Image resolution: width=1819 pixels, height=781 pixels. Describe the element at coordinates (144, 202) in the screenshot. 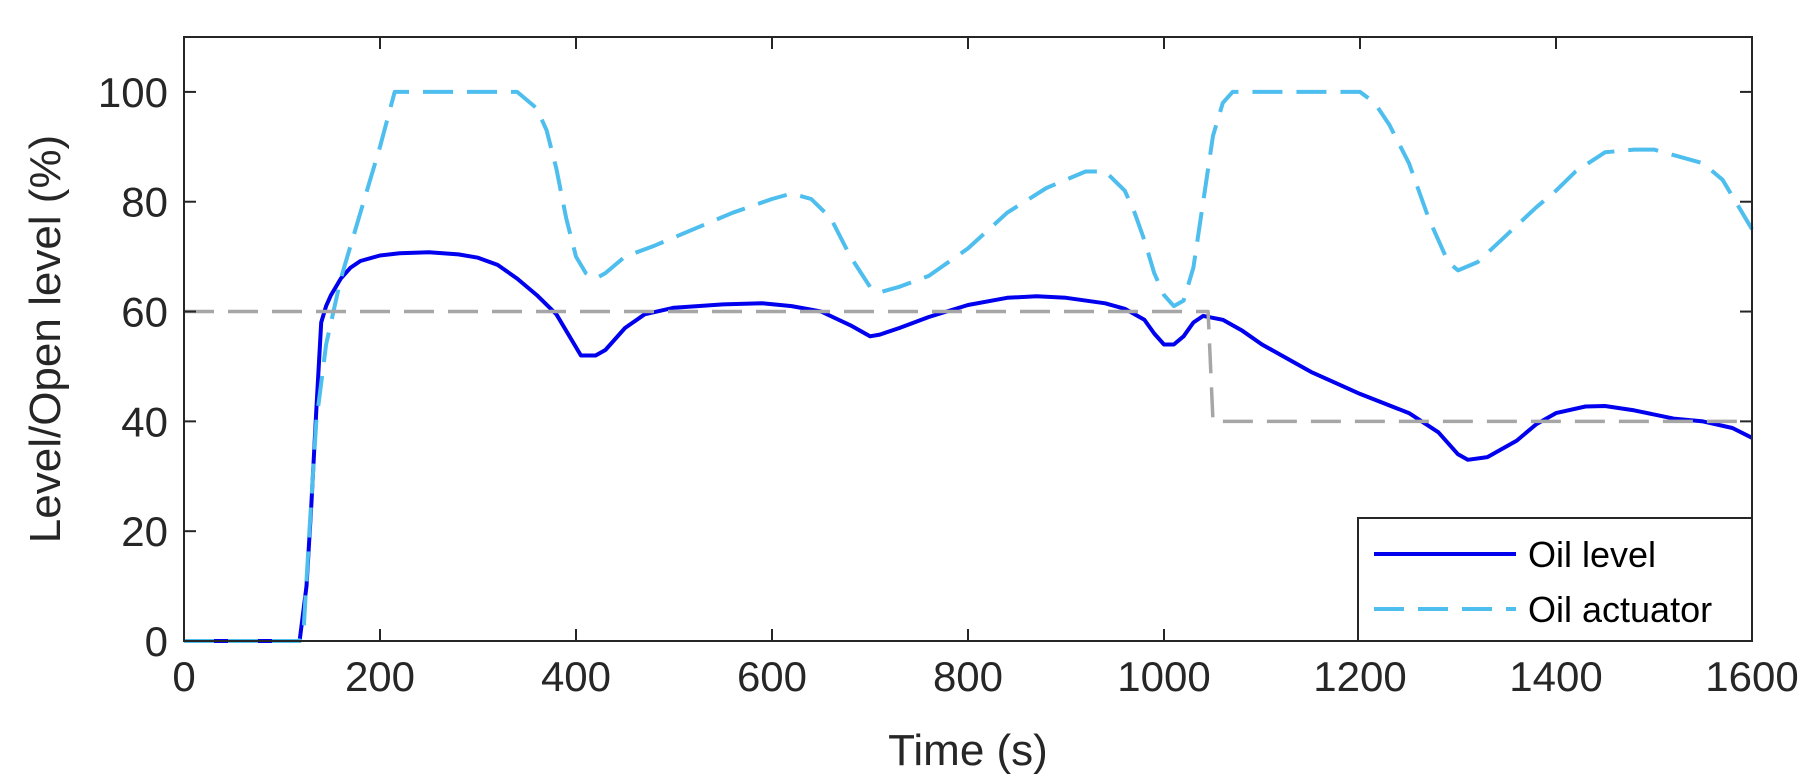

I see `y-tick-label: 80` at that location.